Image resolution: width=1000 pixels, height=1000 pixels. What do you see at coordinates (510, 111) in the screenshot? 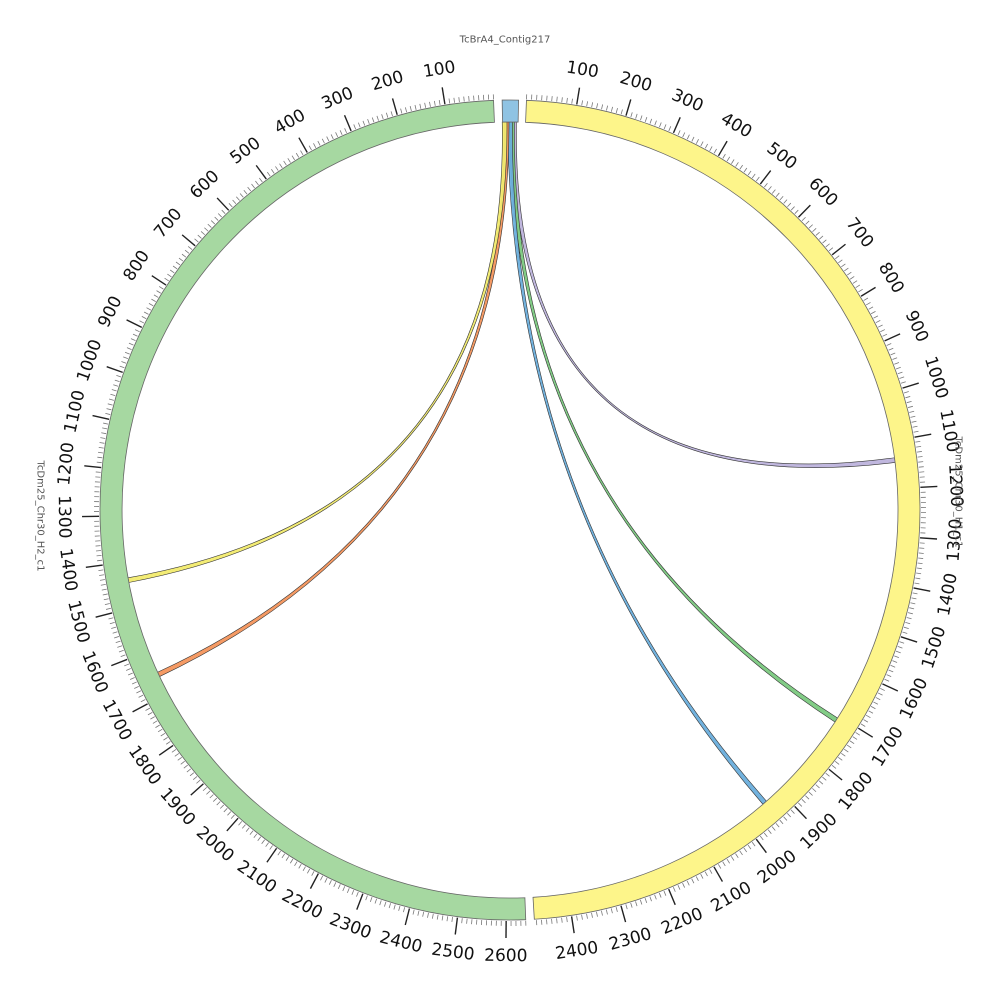
I see `segment-tcbra4-contig217` at bounding box center [510, 111].